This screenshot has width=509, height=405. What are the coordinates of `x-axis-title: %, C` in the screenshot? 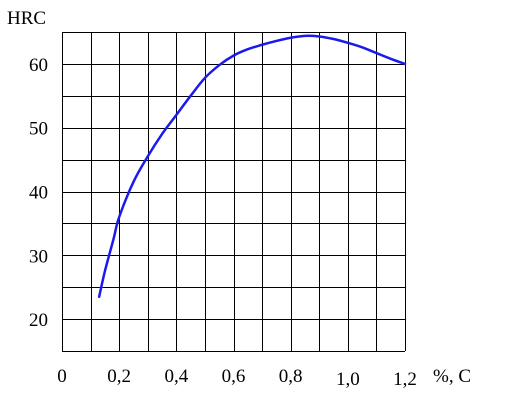 It's located at (452, 376).